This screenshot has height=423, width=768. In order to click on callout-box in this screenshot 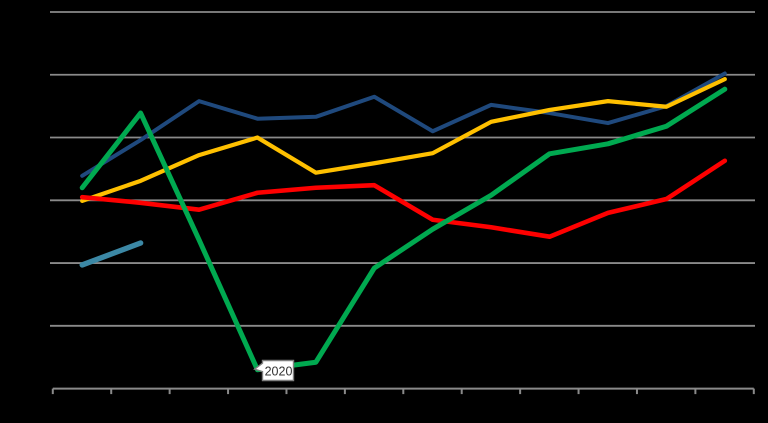, I will do `click(274, 370)`.